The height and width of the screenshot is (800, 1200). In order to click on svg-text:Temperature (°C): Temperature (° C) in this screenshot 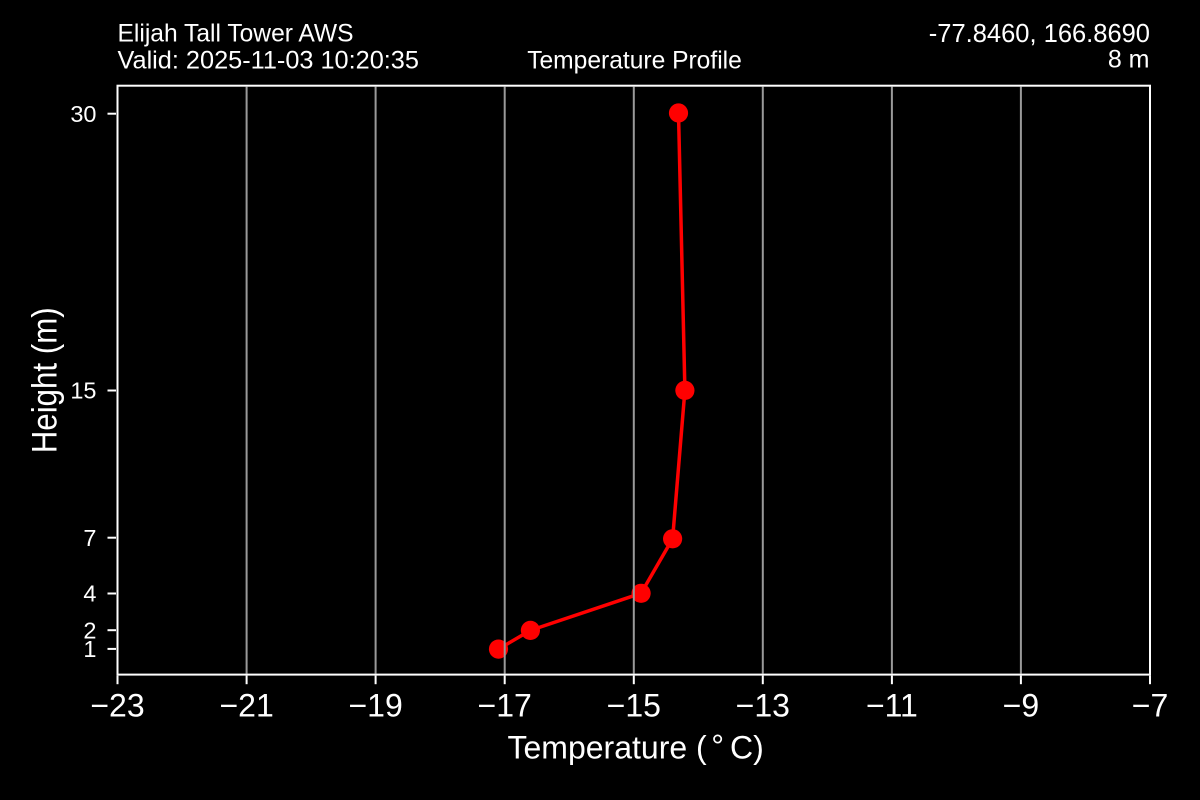, I will do `click(636, 747)`.